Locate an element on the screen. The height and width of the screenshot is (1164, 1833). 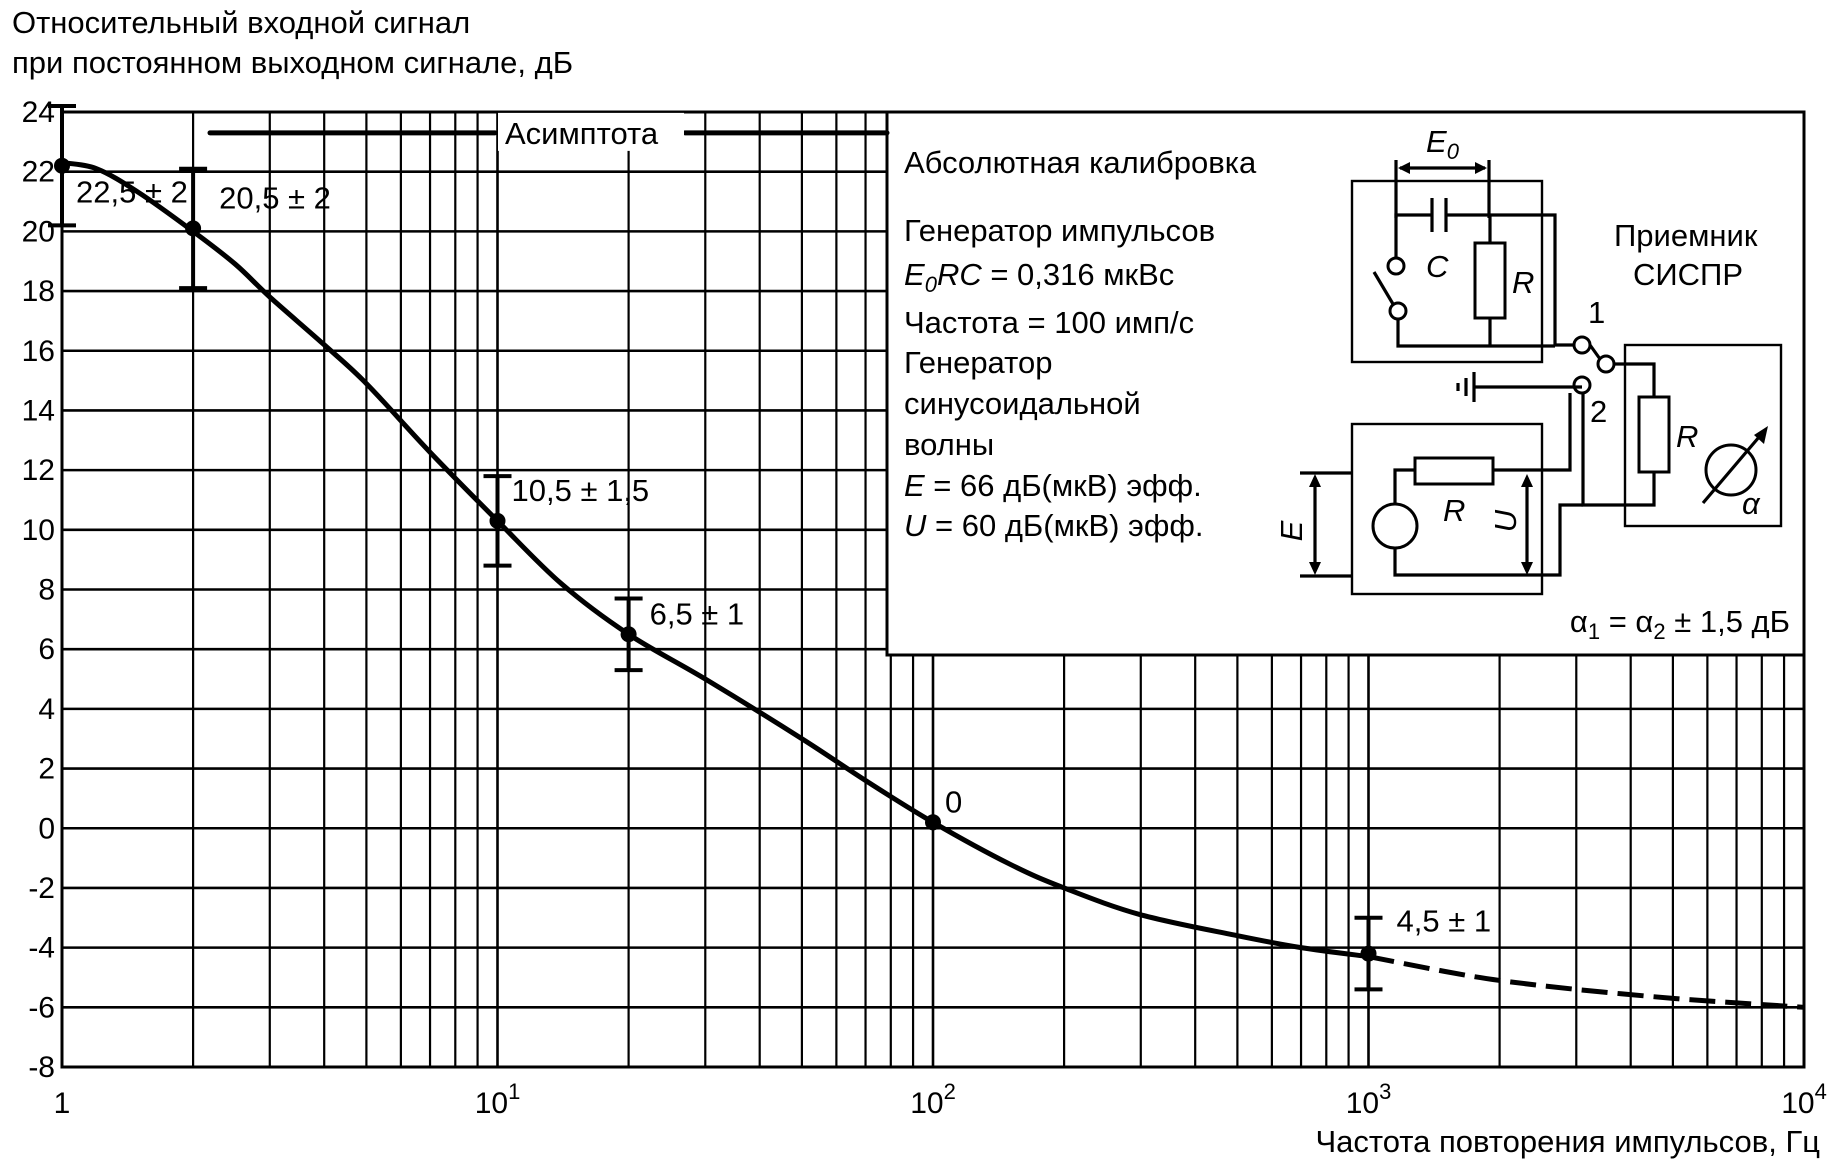
alpha-2-subscript: 2 is located at coordinates (1659, 631).